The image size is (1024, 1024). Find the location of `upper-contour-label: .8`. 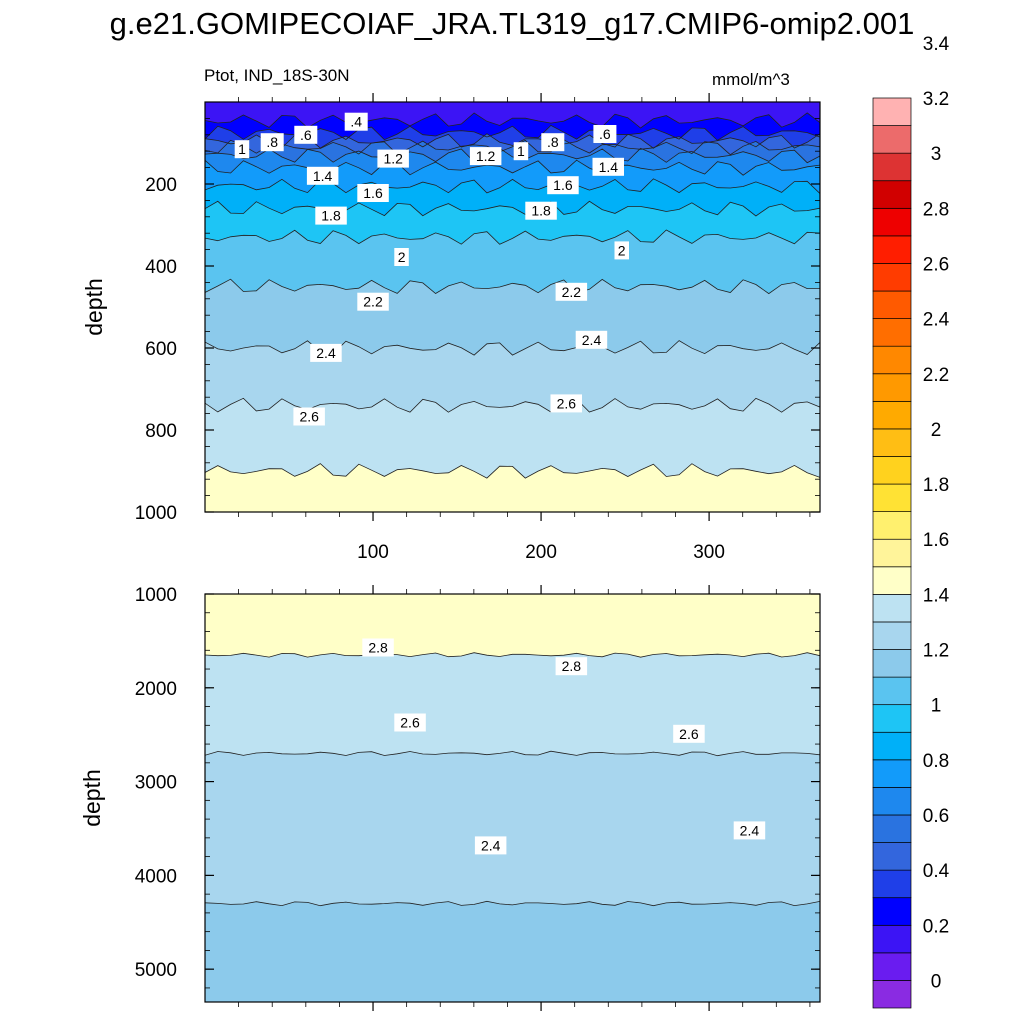

upper-contour-label: .8 is located at coordinates (553, 142).